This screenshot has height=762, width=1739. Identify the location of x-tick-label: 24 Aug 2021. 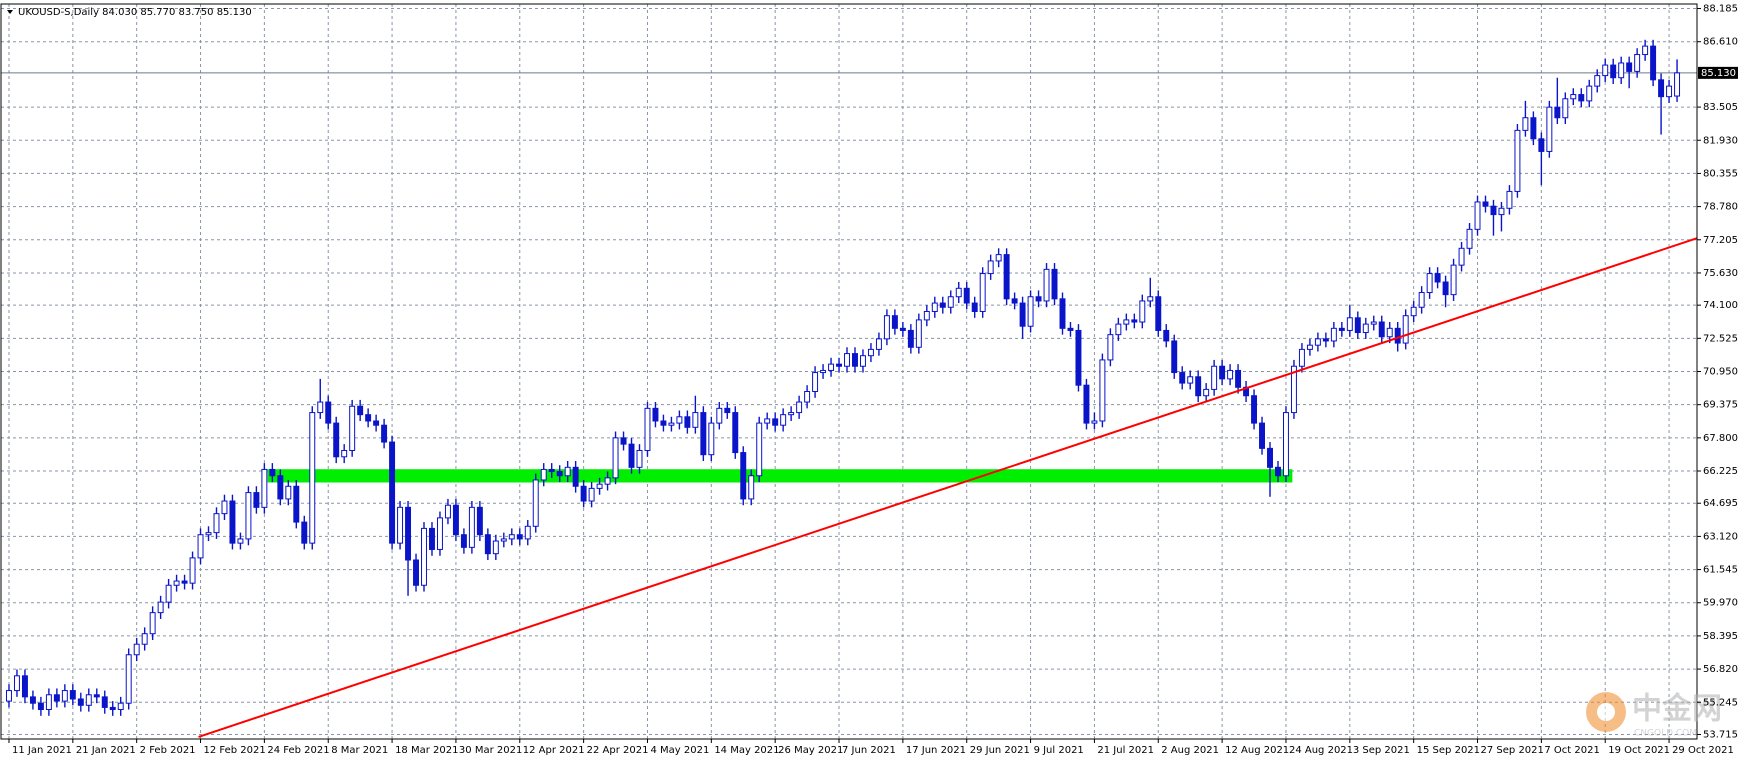
(1321, 750).